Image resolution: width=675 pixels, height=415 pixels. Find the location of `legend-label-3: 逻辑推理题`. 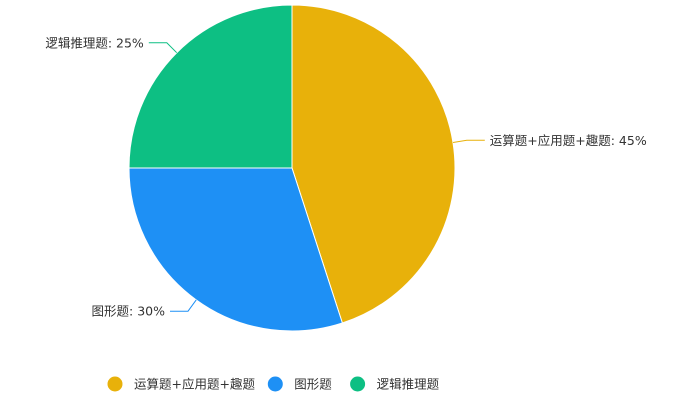

legend-label-3: 逻辑推理题 is located at coordinates (408, 384).